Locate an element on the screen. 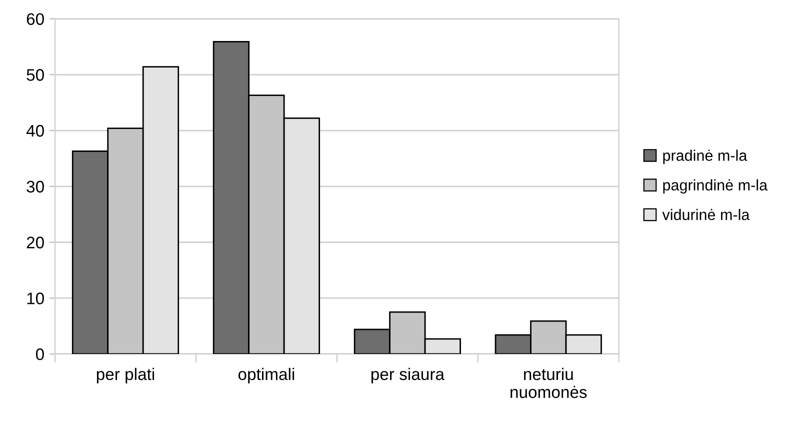 The image size is (809, 427). legend-label: pradinė m-la is located at coordinates (705, 157).